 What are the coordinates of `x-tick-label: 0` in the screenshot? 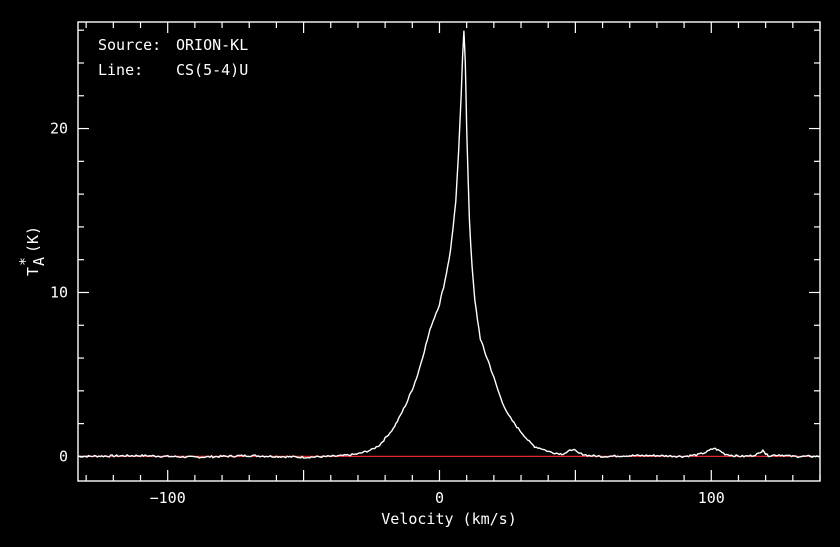 It's located at (439, 498).